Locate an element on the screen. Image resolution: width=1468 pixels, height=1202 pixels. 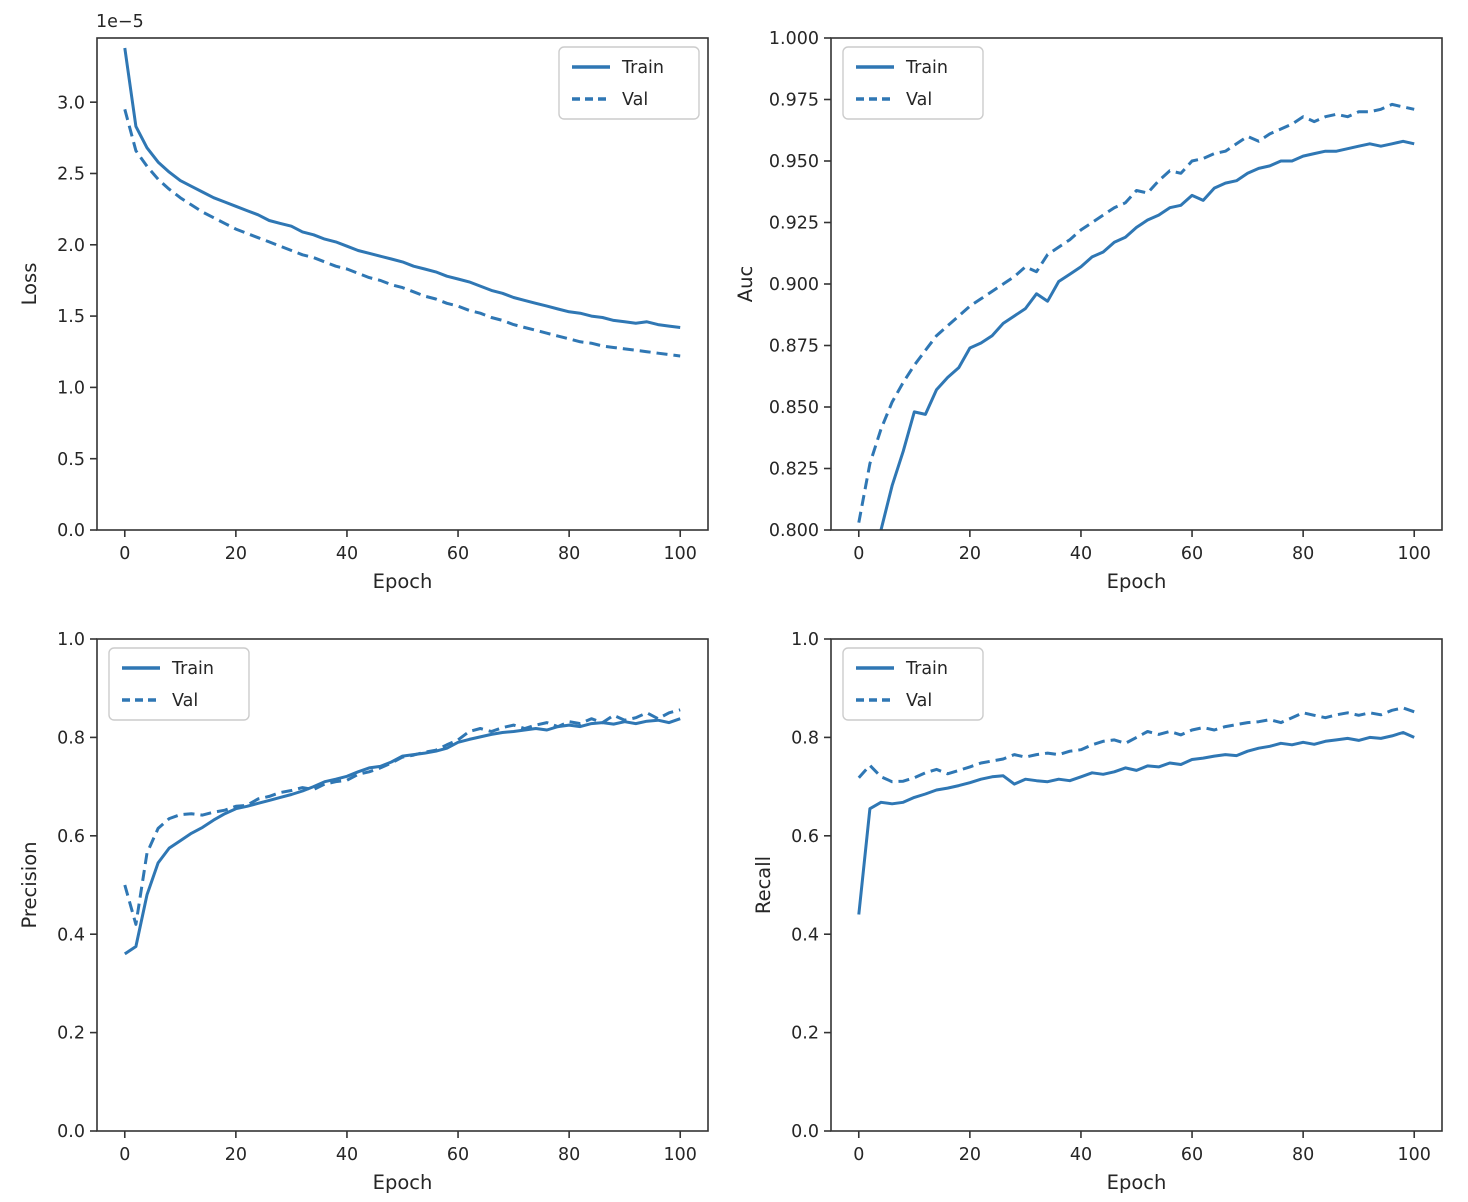
y-tick-label: 0.975 is located at coordinates (794, 101).